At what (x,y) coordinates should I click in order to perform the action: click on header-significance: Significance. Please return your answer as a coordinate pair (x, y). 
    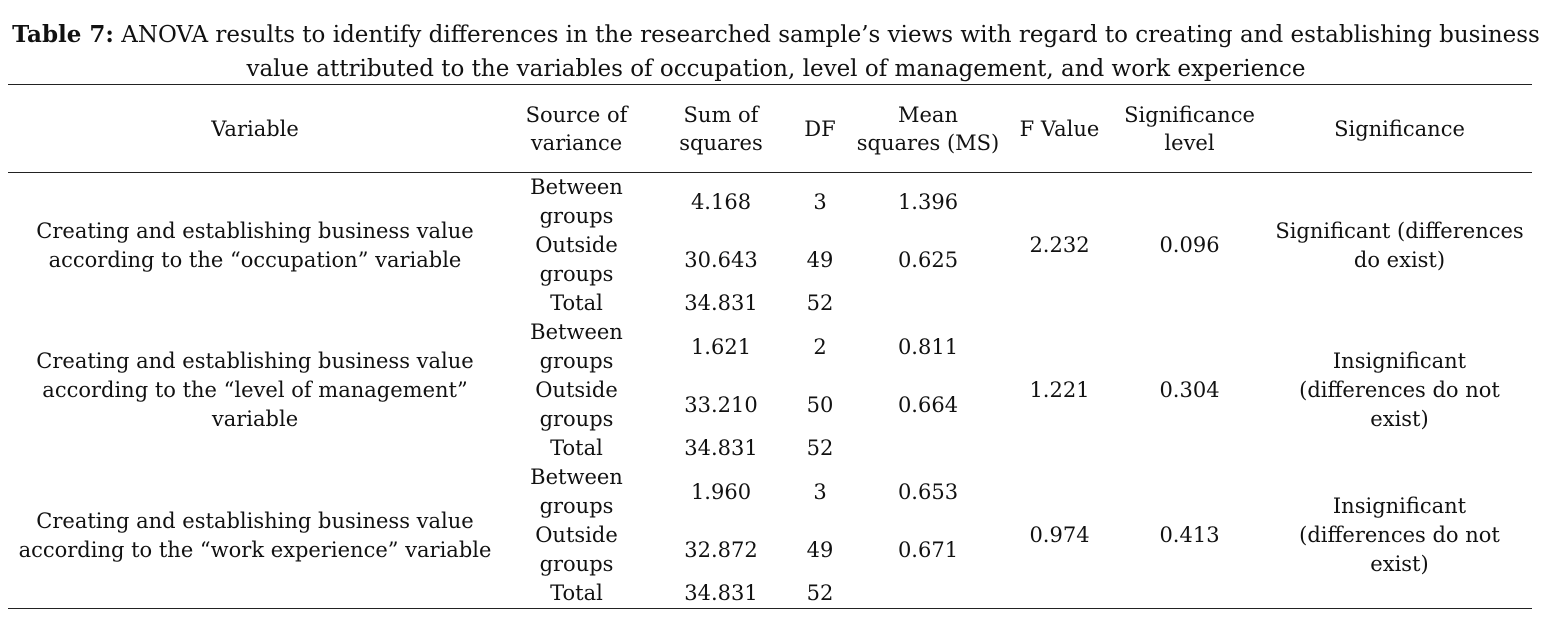
    Looking at the image, I should click on (1399, 128).